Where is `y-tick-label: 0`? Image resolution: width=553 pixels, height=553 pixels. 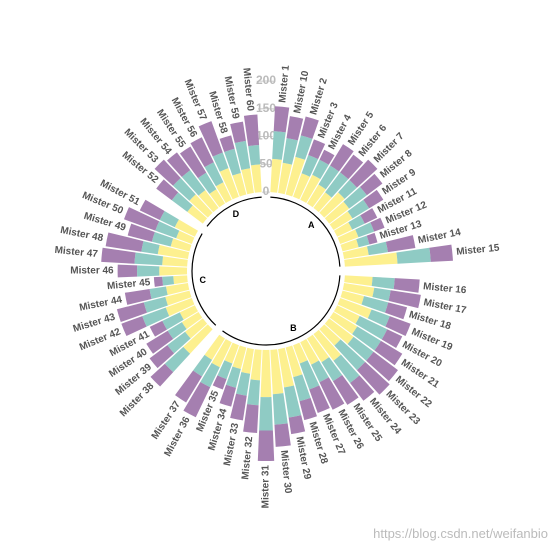 y-tick-label: 0 is located at coordinates (266, 191).